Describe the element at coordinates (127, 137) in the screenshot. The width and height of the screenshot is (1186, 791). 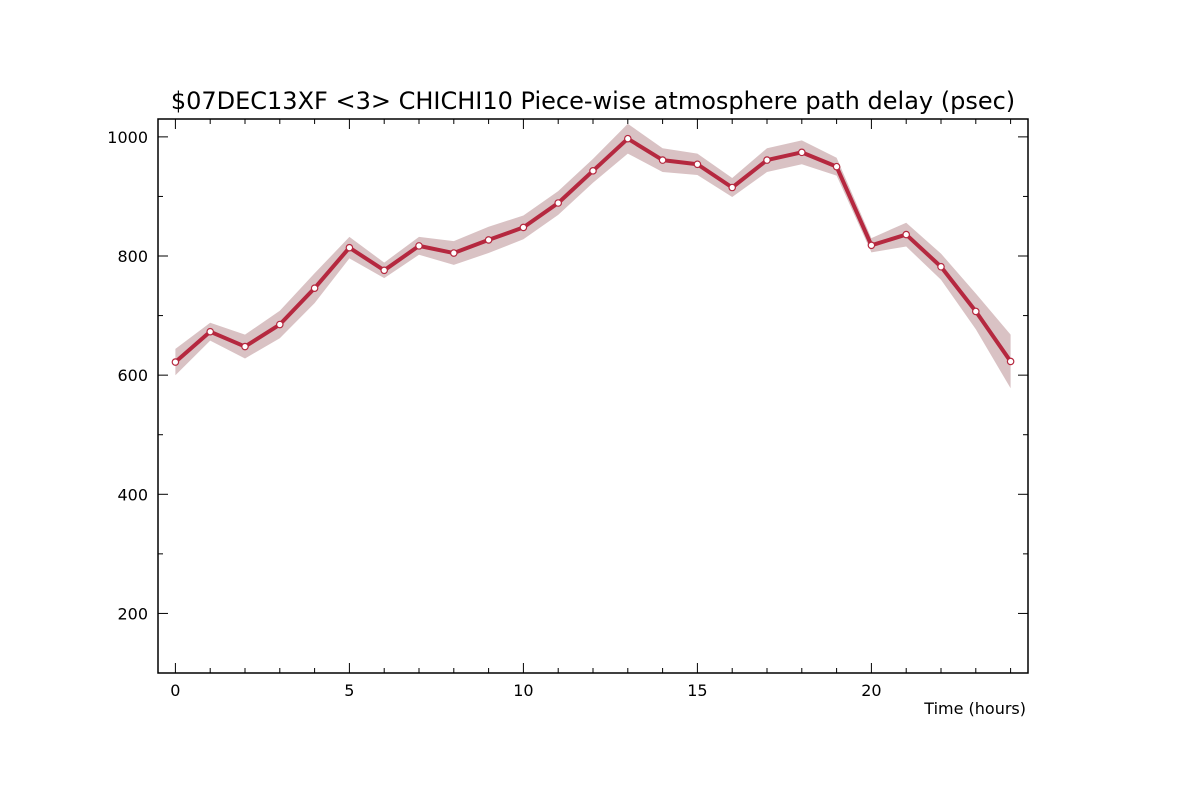
I see `y-tick-label: 1000` at that location.